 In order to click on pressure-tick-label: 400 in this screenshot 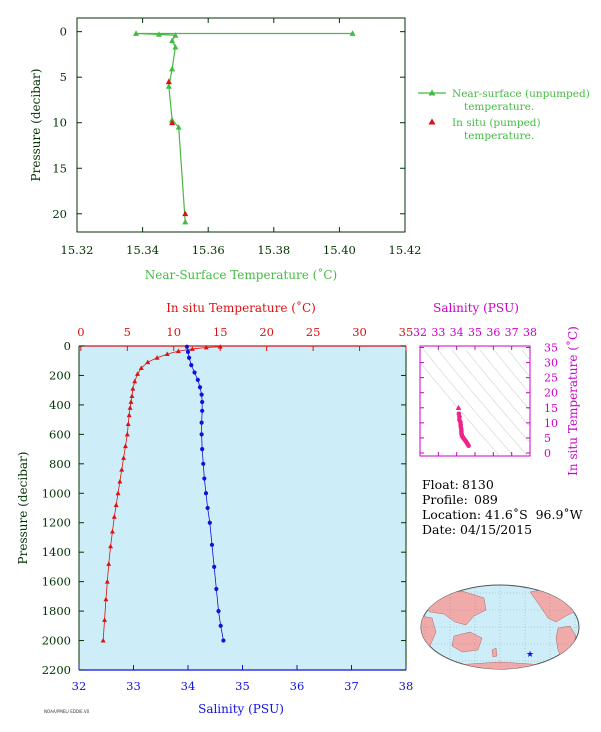, I will do `click(60, 405)`.